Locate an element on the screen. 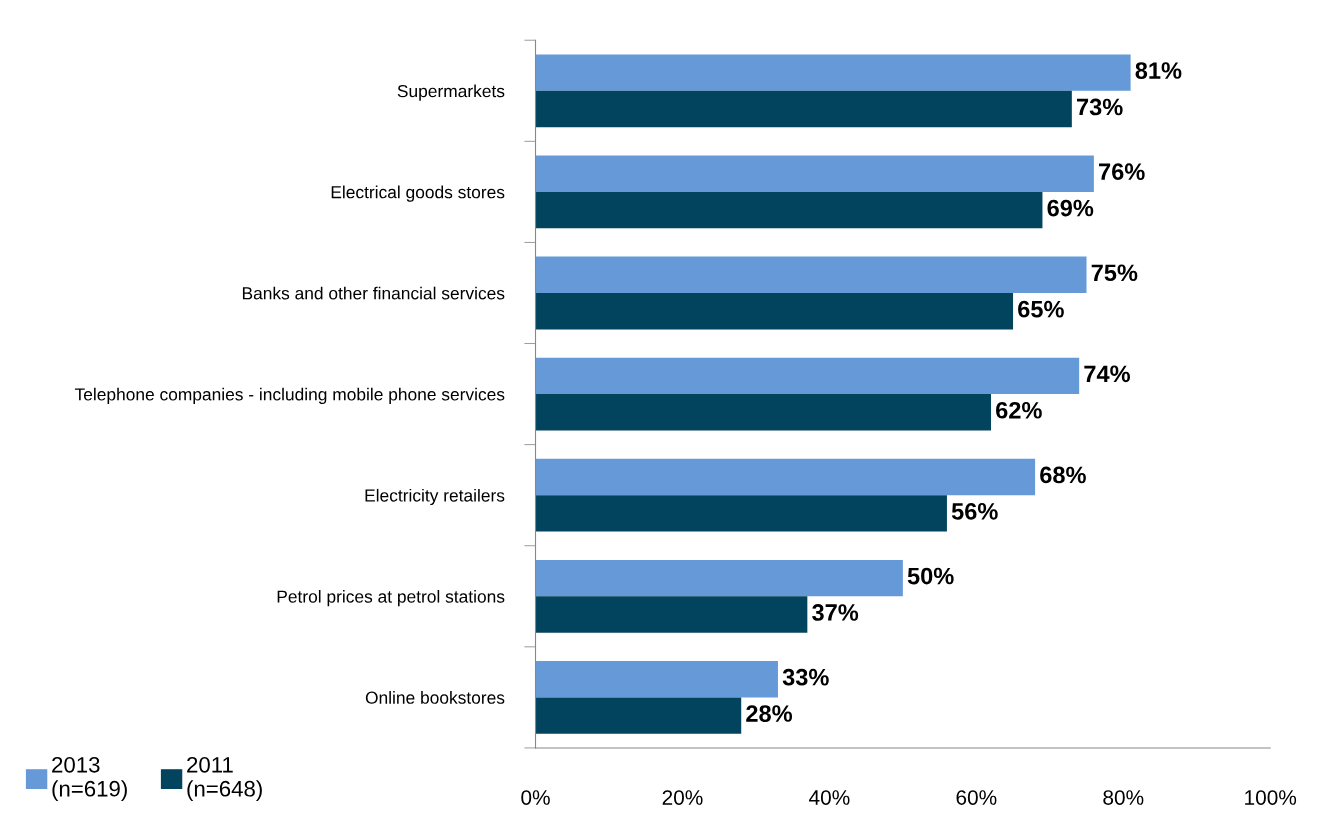  y-tick-label: Telephone companies - including mobile phone services is located at coordinates (289, 395).